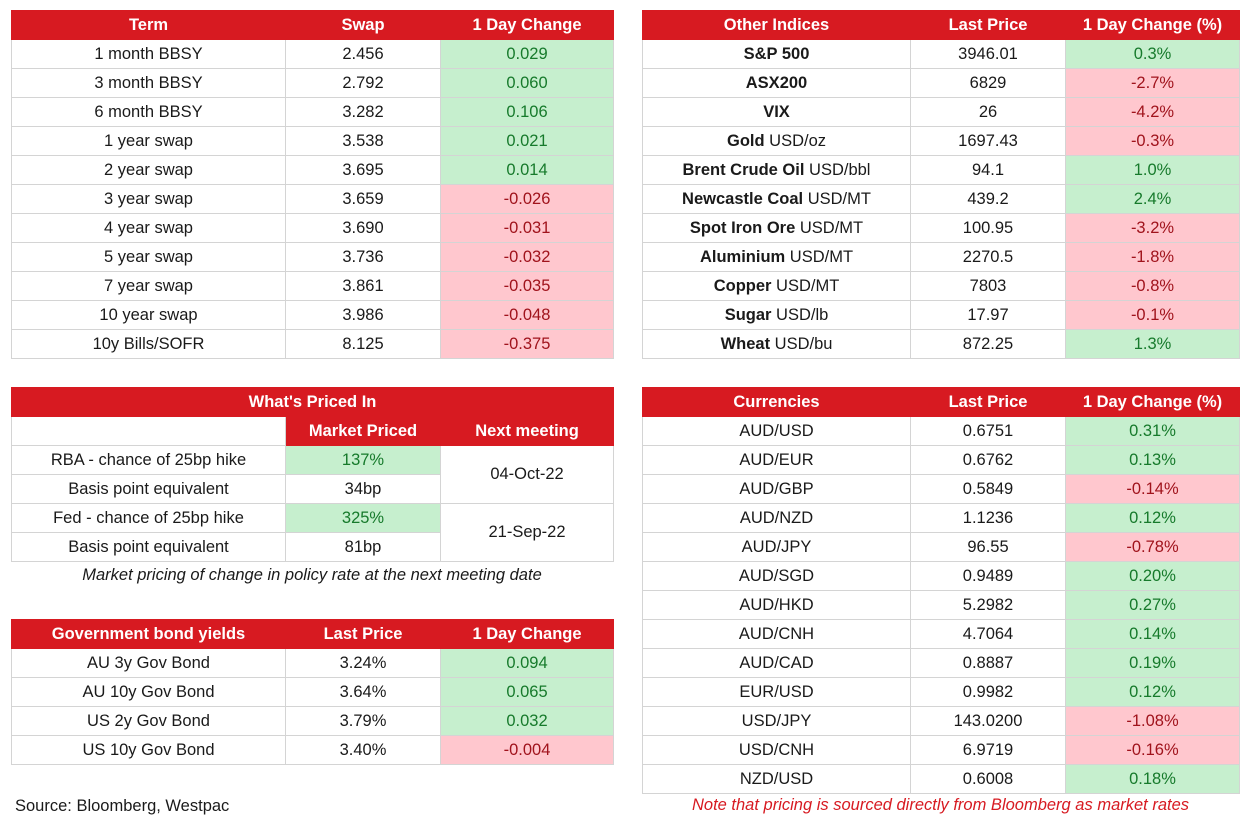  I want to click on fed-bp-value: 81bp, so click(363, 547).